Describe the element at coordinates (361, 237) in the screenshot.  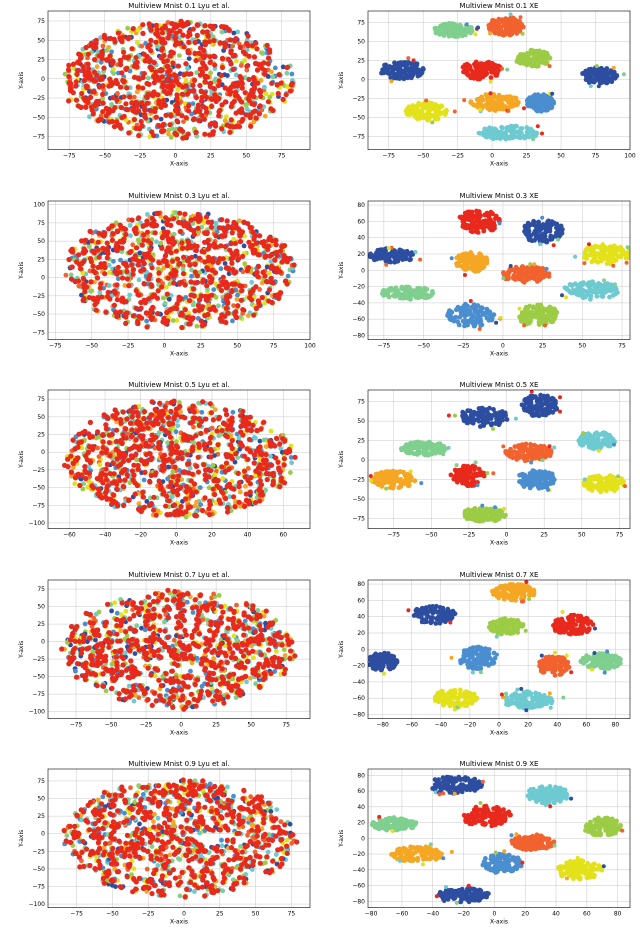
I see `y-tick-label: 40` at that location.